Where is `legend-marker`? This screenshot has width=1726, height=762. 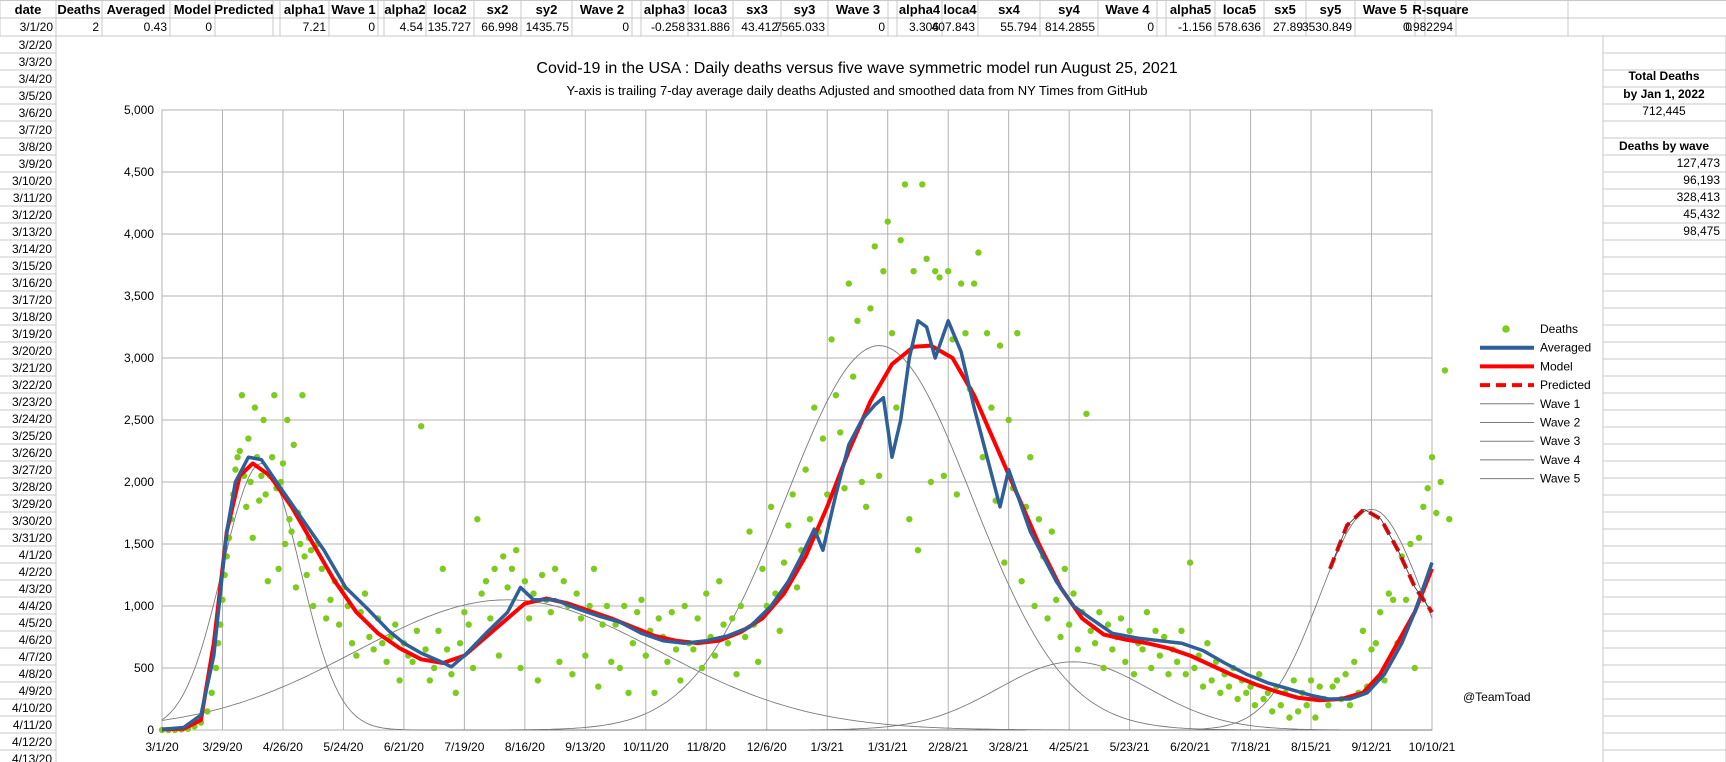
legend-marker is located at coordinates (1506, 329).